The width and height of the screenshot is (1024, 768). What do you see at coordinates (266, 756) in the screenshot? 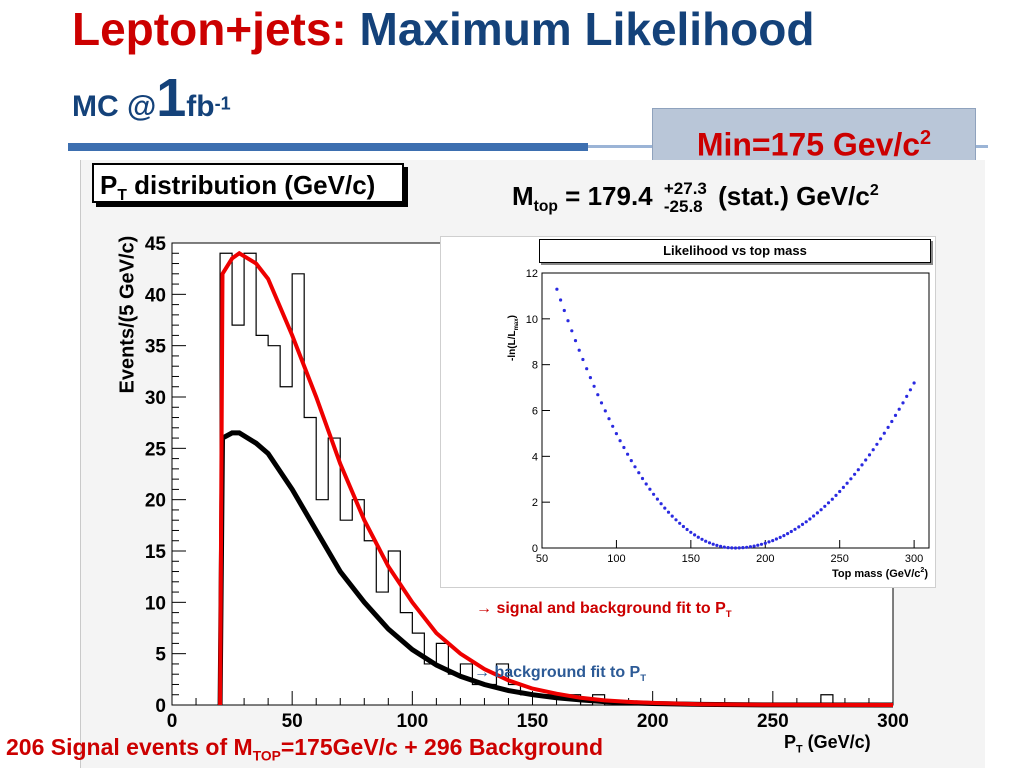
I see `caption-sub: TOP` at bounding box center [266, 756].